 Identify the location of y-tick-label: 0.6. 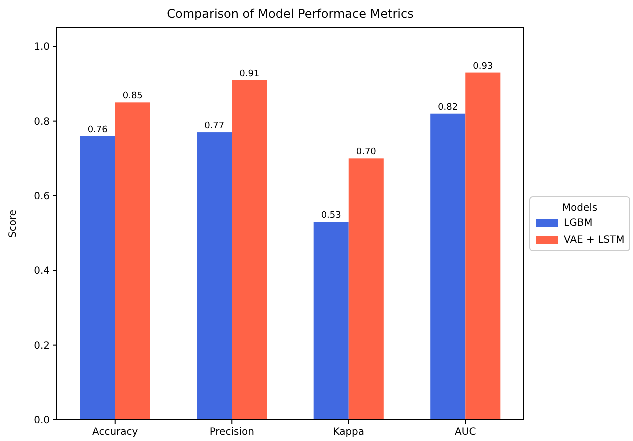
(42, 197).